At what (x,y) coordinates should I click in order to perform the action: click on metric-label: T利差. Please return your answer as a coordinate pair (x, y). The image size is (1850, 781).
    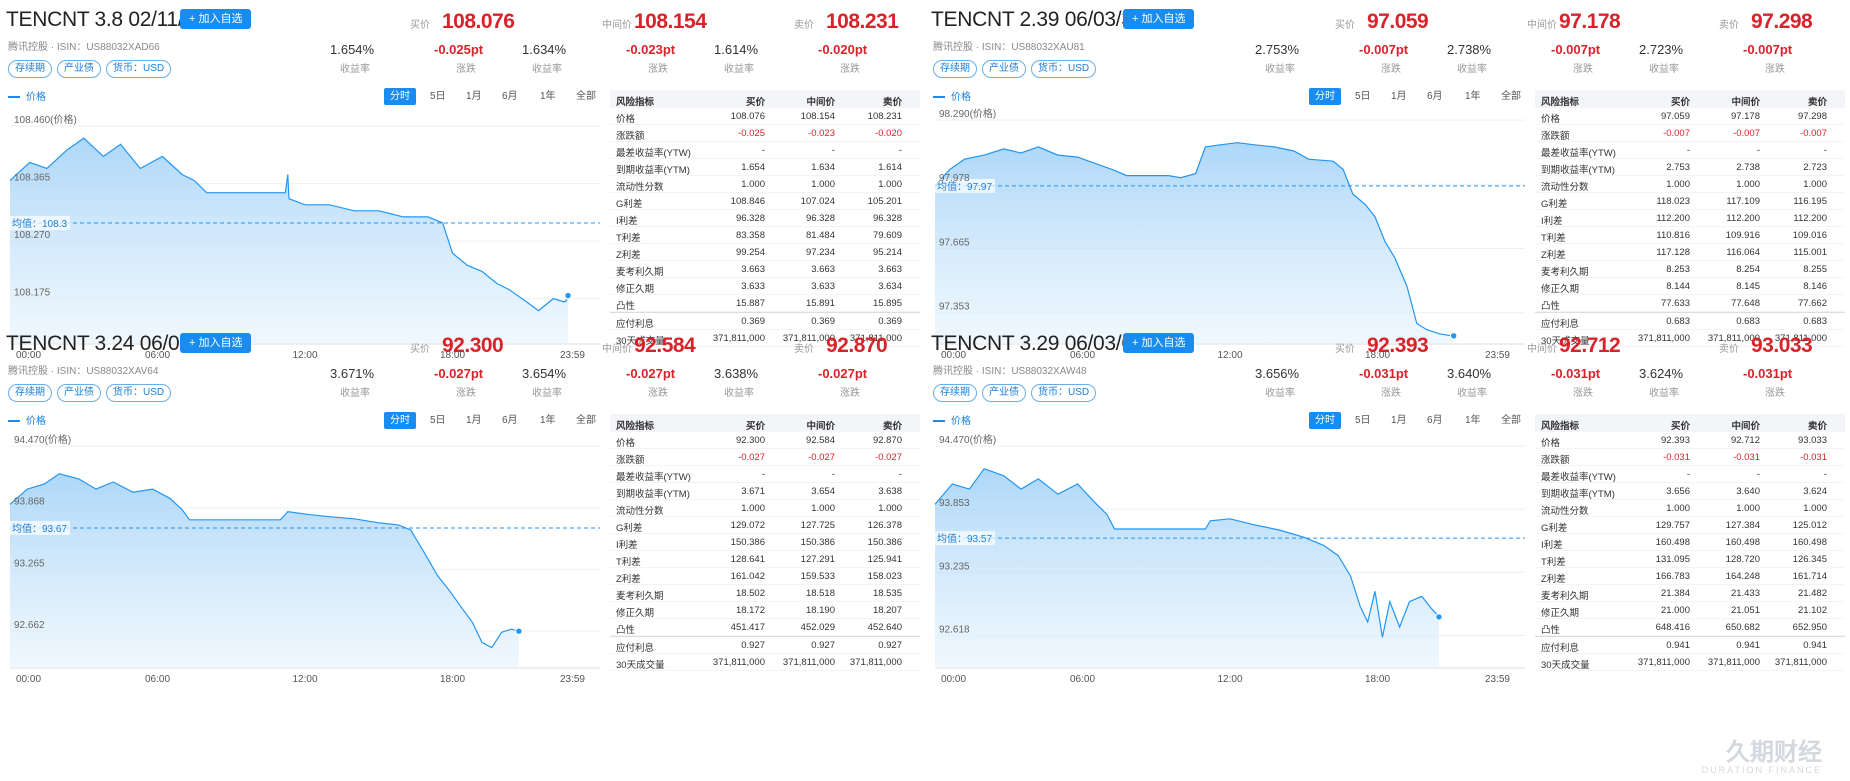
    Looking at the image, I should click on (628, 562).